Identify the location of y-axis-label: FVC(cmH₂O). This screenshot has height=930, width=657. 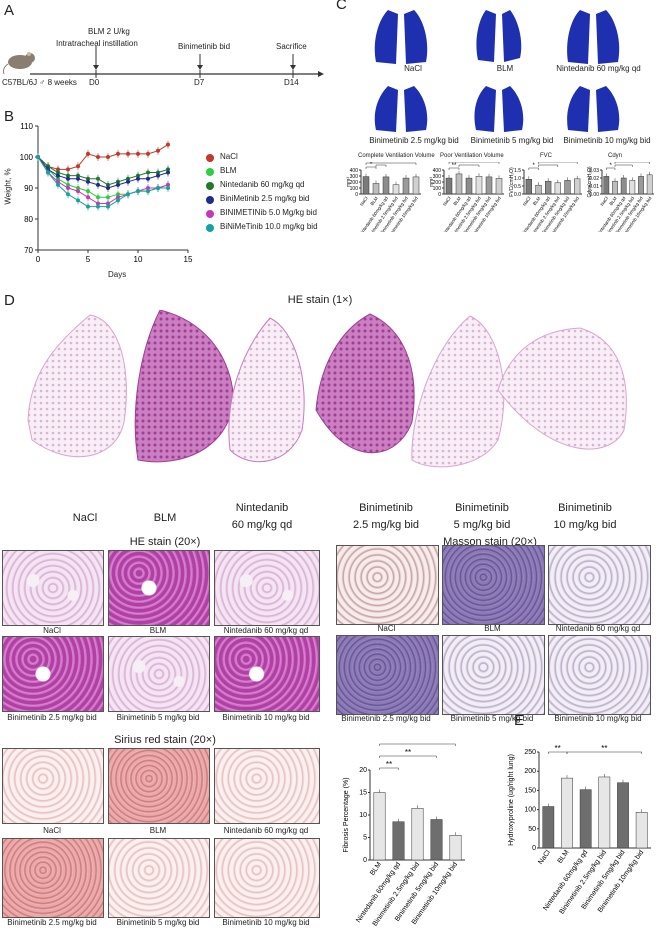
(512, 182).